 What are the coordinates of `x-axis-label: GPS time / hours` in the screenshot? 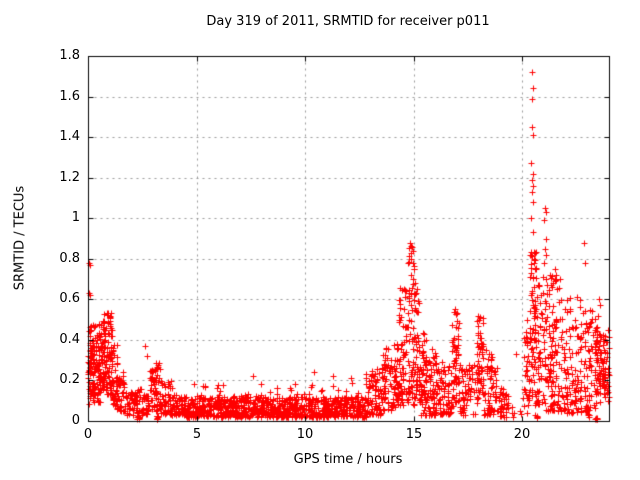 It's located at (348, 459).